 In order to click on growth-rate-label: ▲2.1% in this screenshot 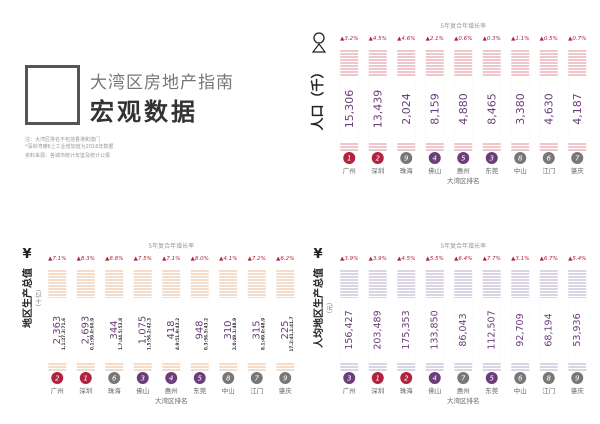, I will do `click(435, 39)`.